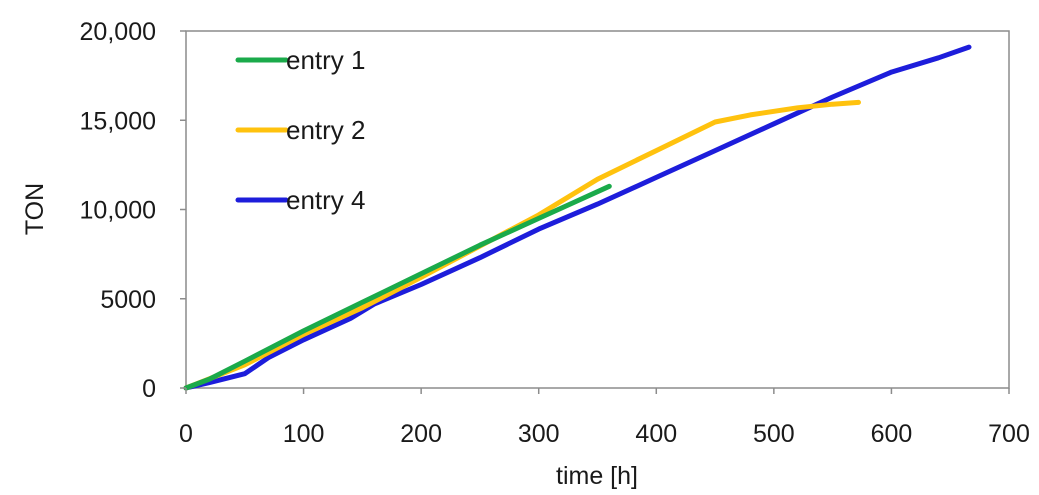  What do you see at coordinates (118, 121) in the screenshot?
I see `y-tick-label: 15,000` at bounding box center [118, 121].